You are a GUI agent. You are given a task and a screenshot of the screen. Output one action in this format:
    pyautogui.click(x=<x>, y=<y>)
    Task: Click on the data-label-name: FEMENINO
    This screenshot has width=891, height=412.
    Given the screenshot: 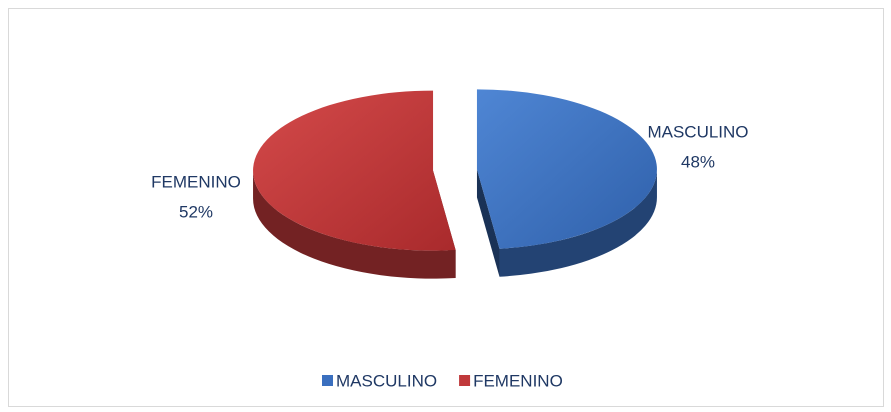 What is the action you would take?
    pyautogui.click(x=196, y=181)
    